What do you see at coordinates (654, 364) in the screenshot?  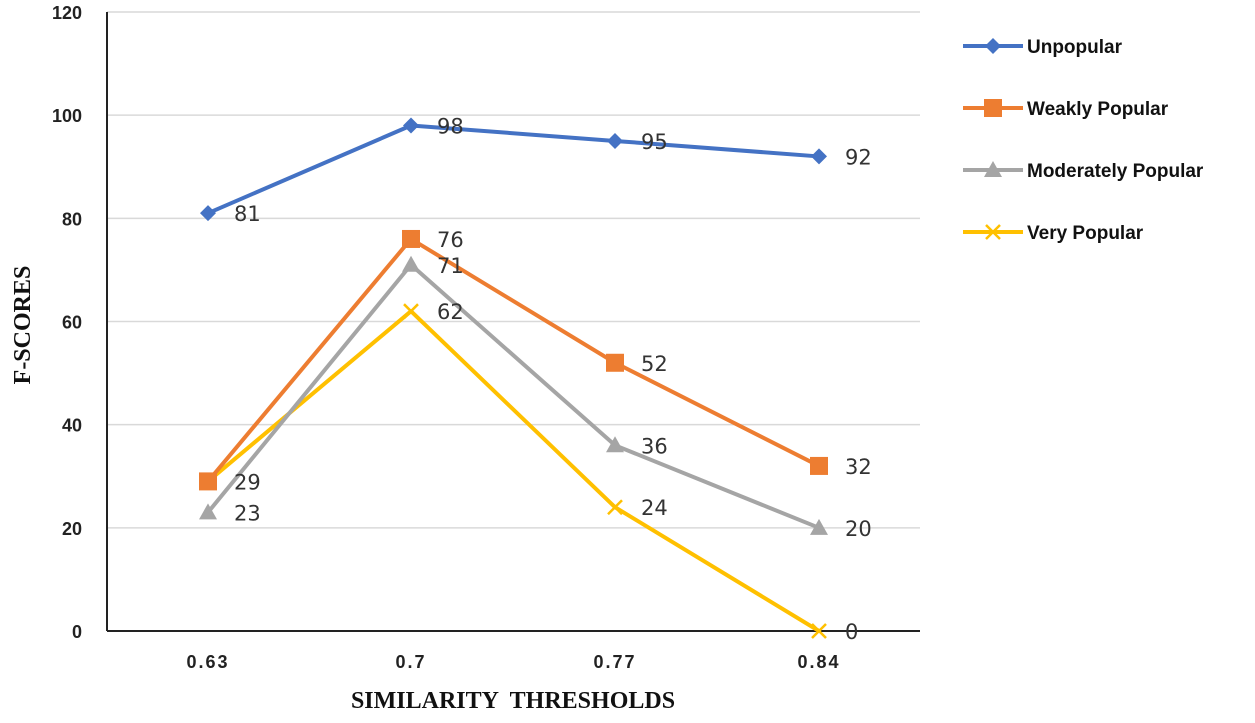 I see `data-label-weakly-popular-0.77: 52` at bounding box center [654, 364].